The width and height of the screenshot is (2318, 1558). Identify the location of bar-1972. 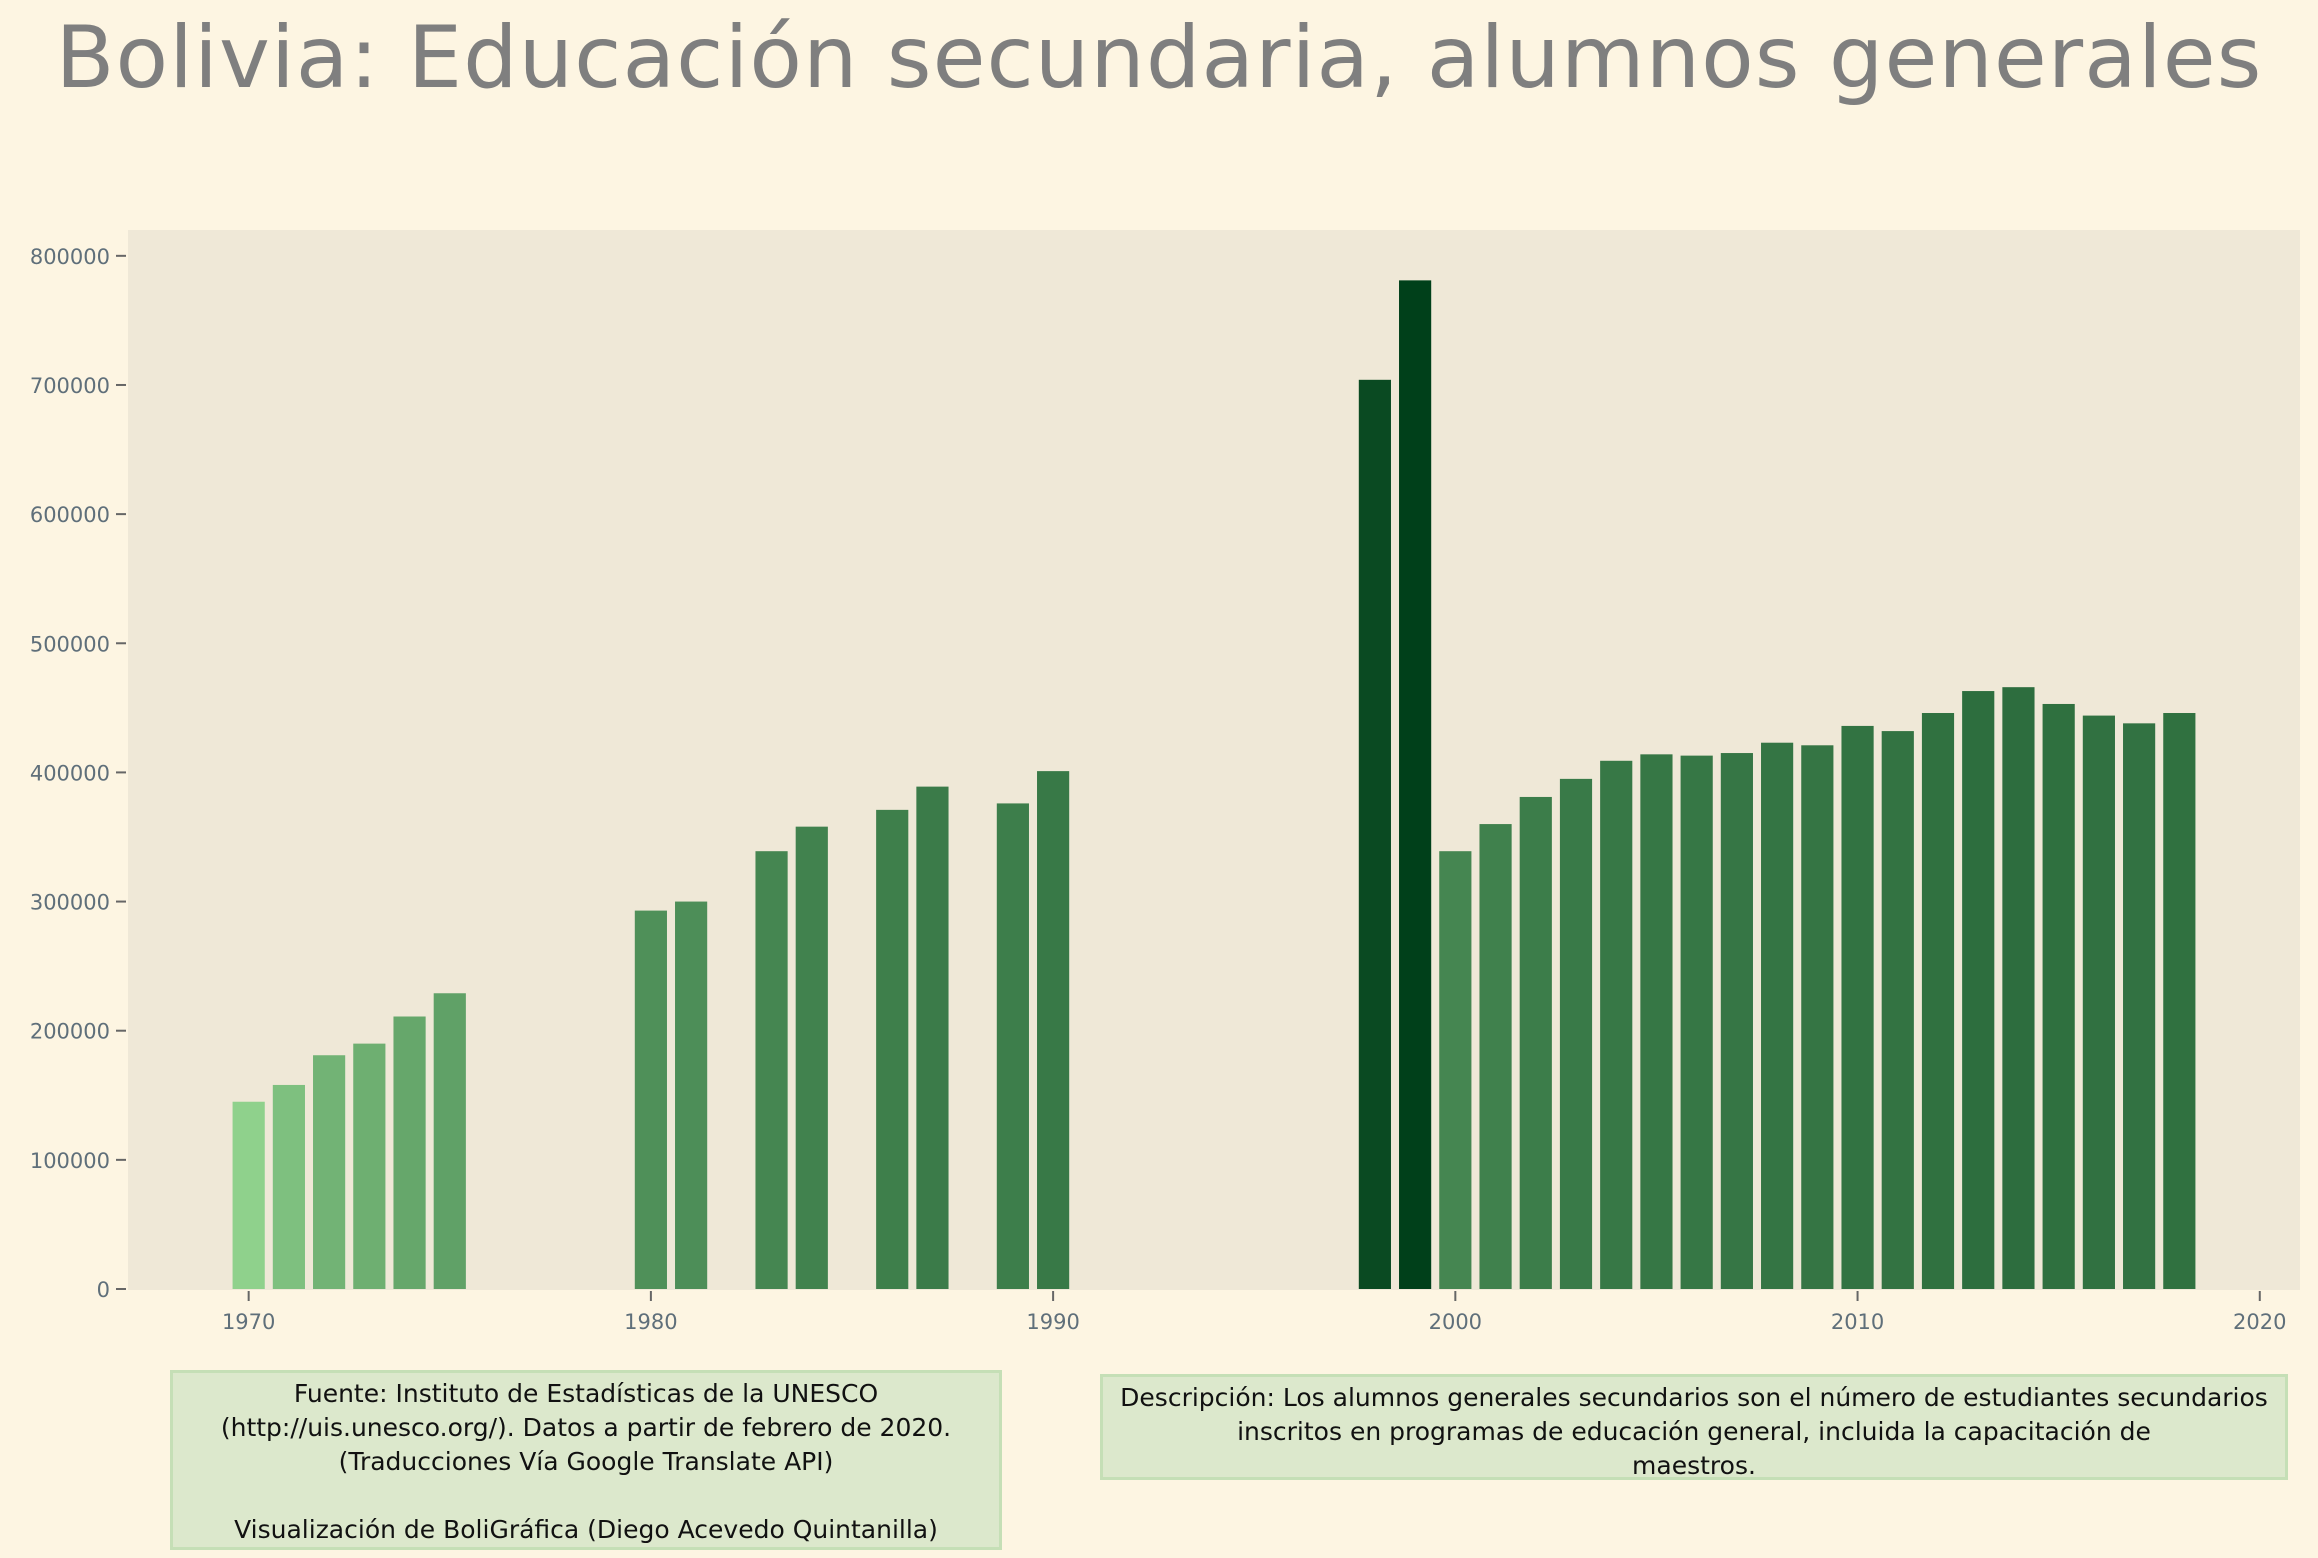
(329, 1172).